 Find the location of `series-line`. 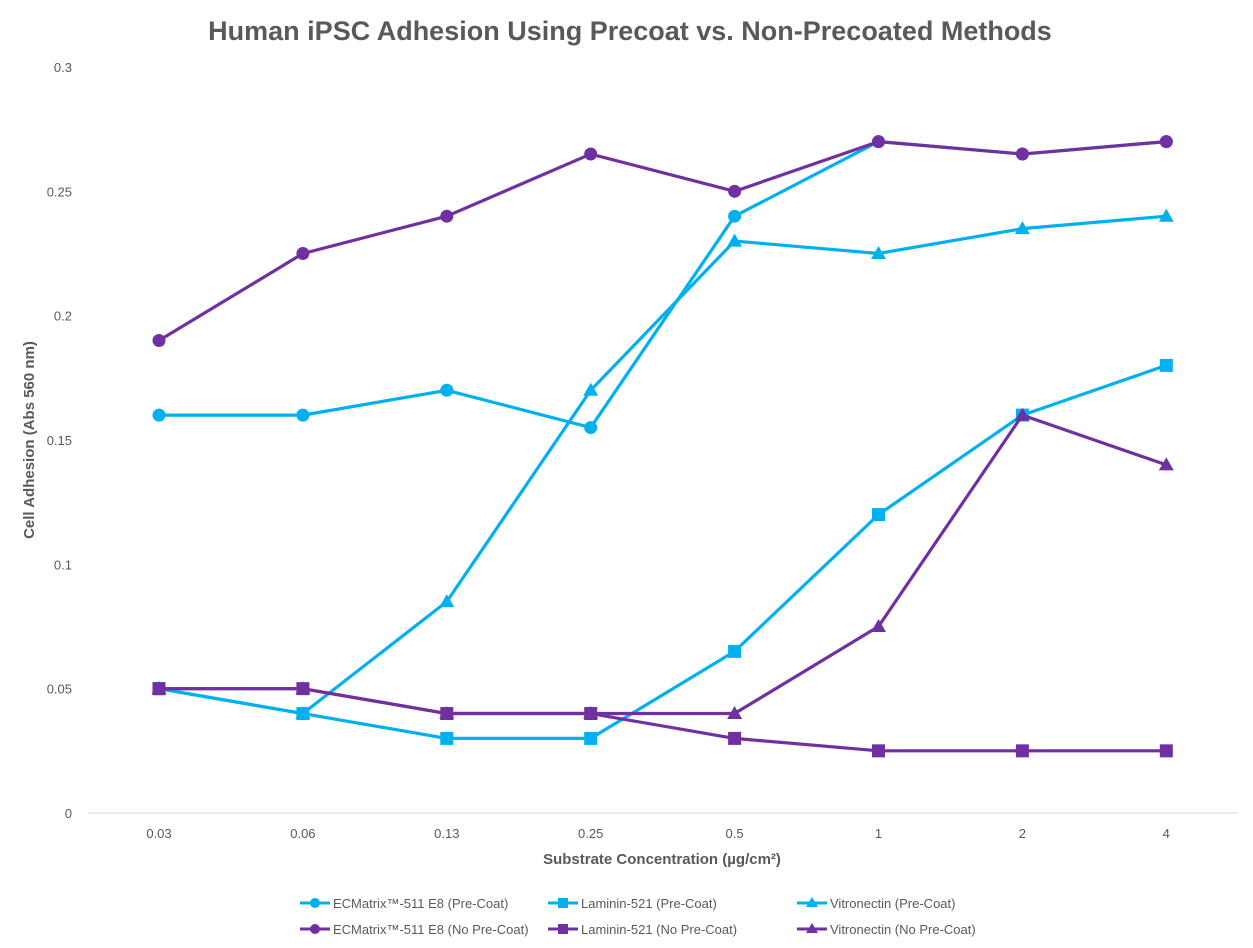

series-line is located at coordinates (663, 720).